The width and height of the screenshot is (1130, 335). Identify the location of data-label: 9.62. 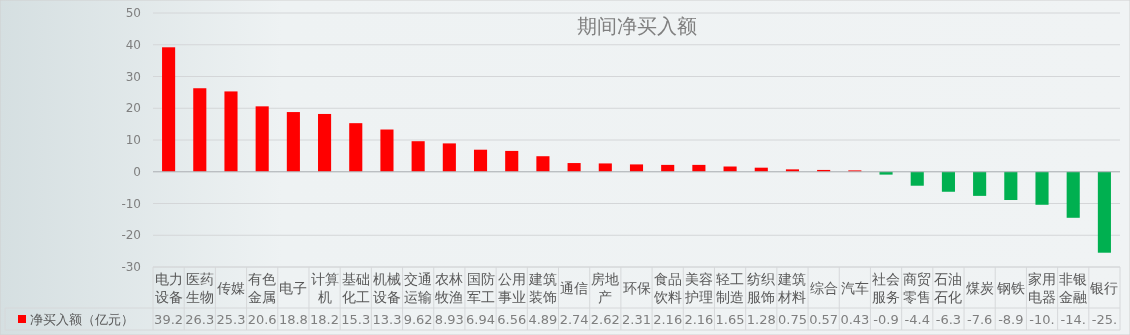
(418, 319).